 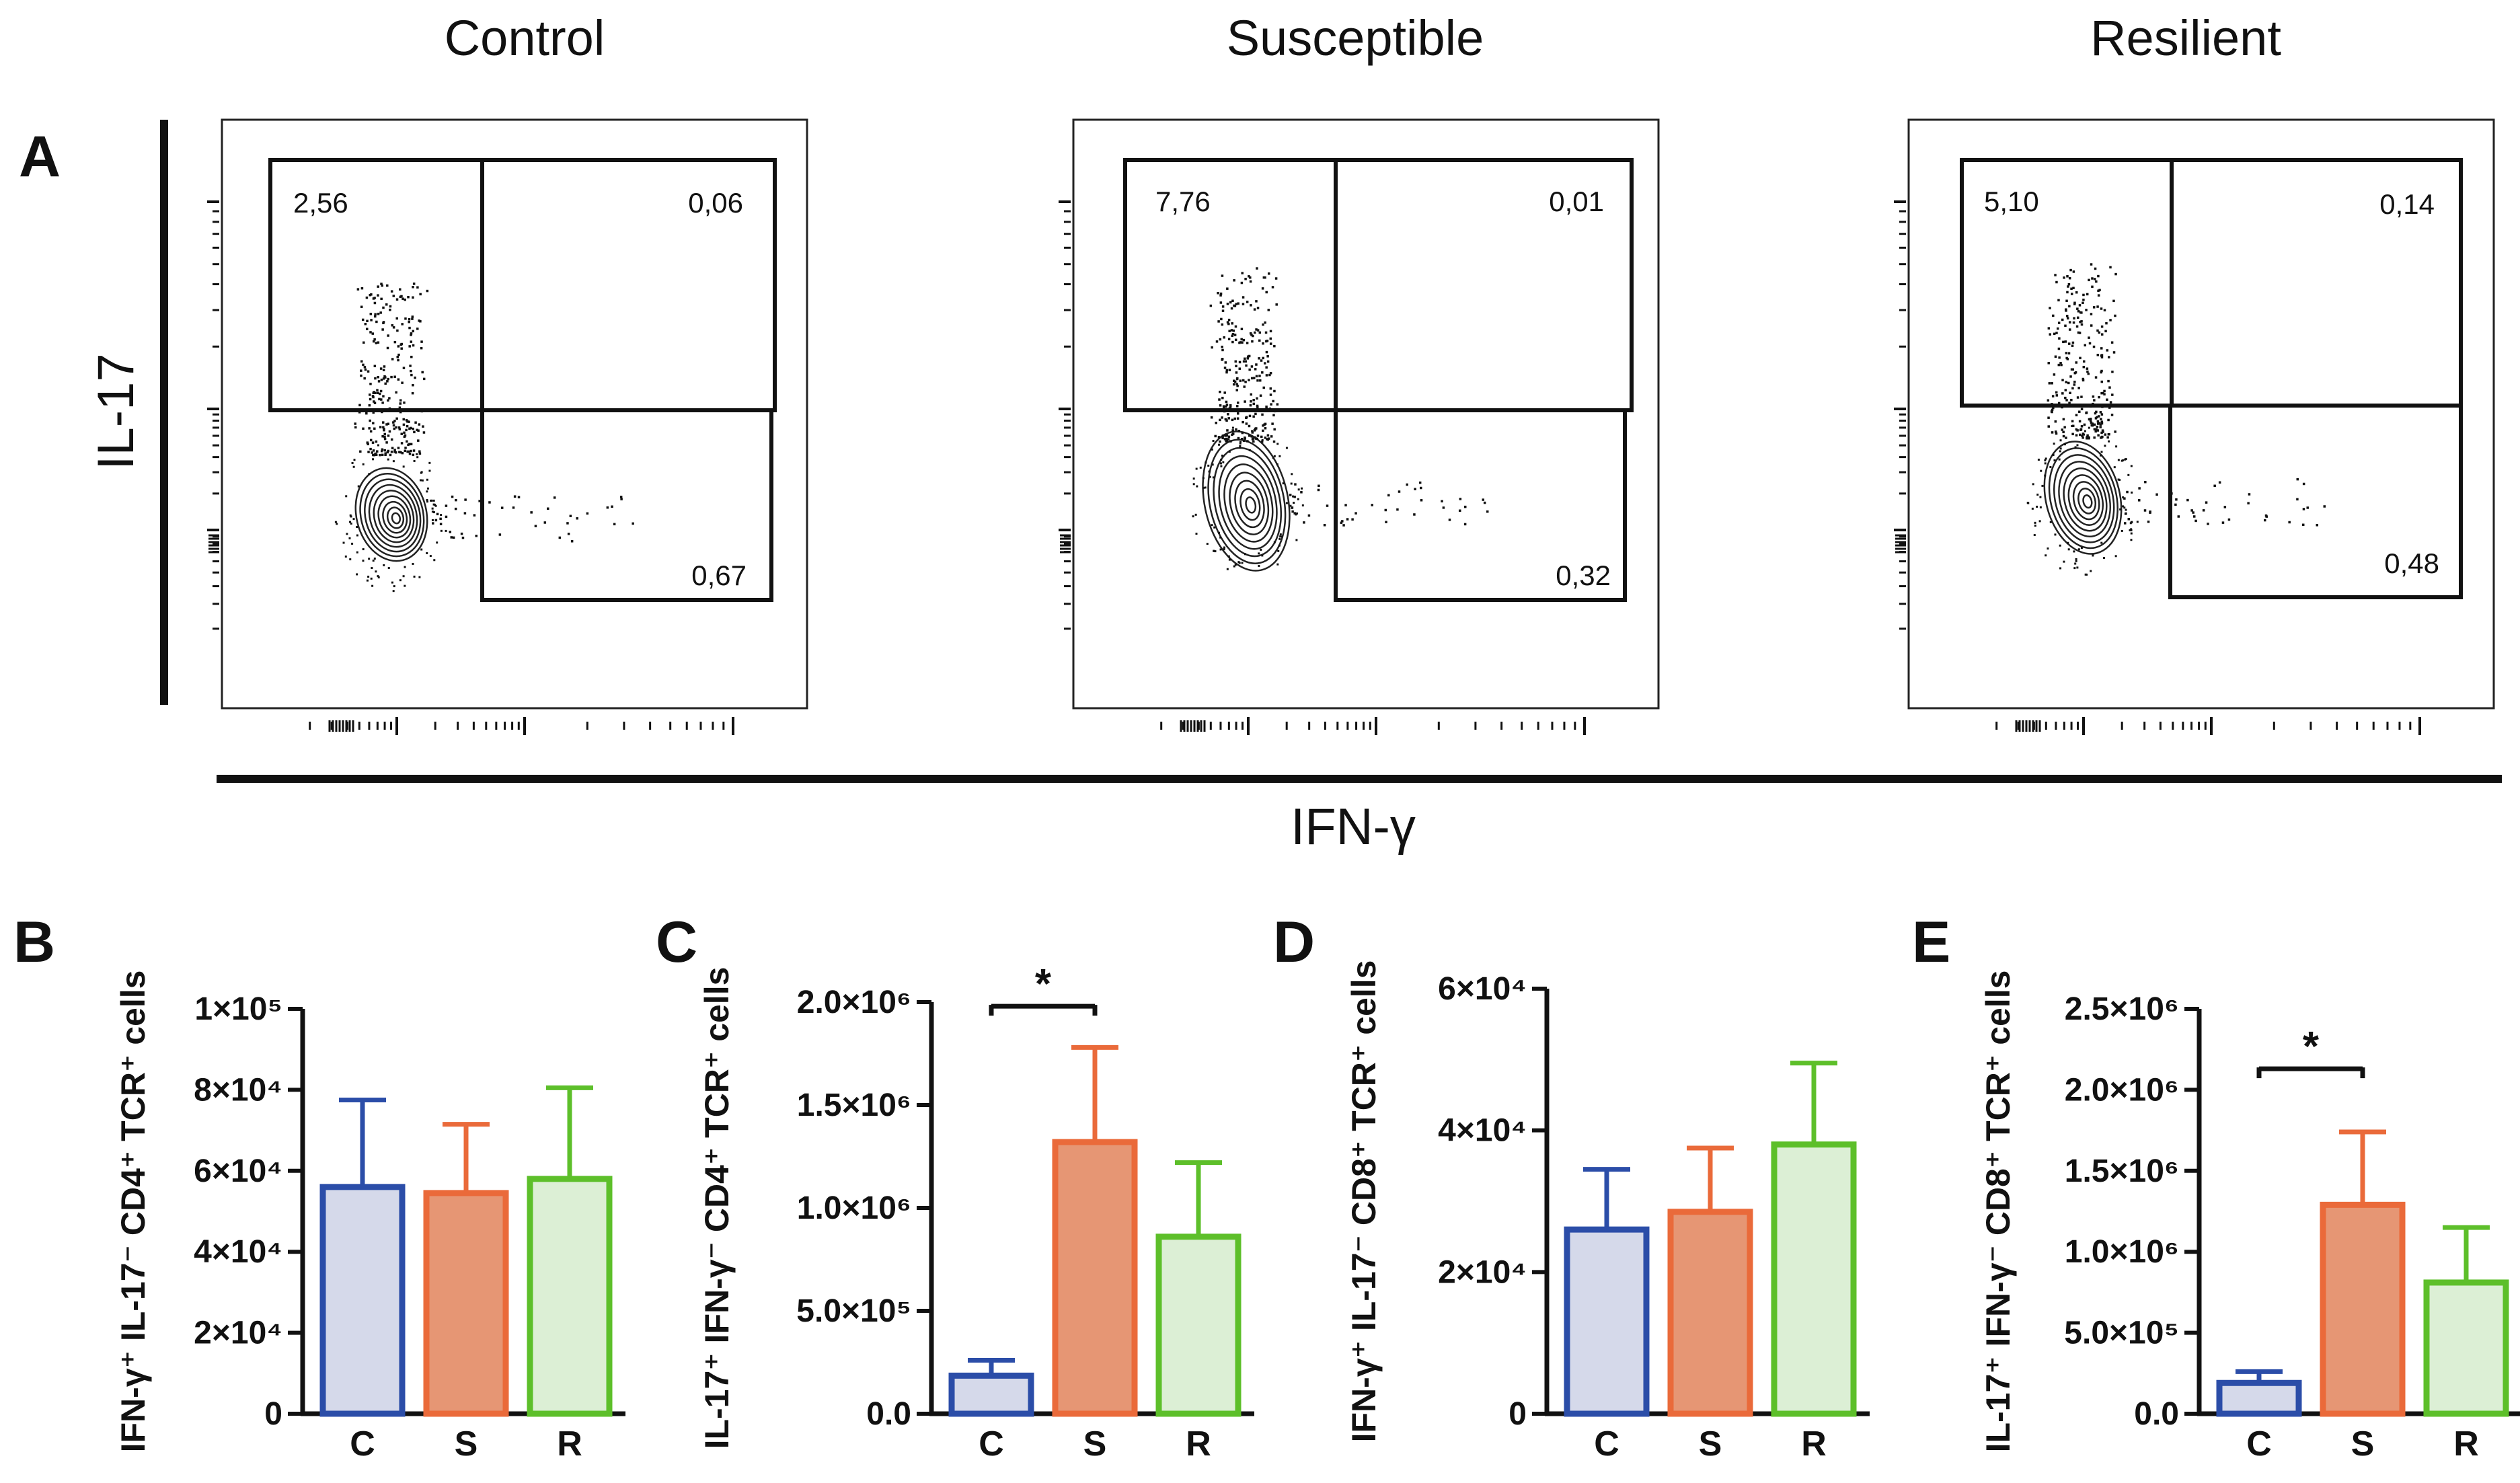 I want to click on gate-value-bottom-right: 0,48, so click(x=2411, y=563).